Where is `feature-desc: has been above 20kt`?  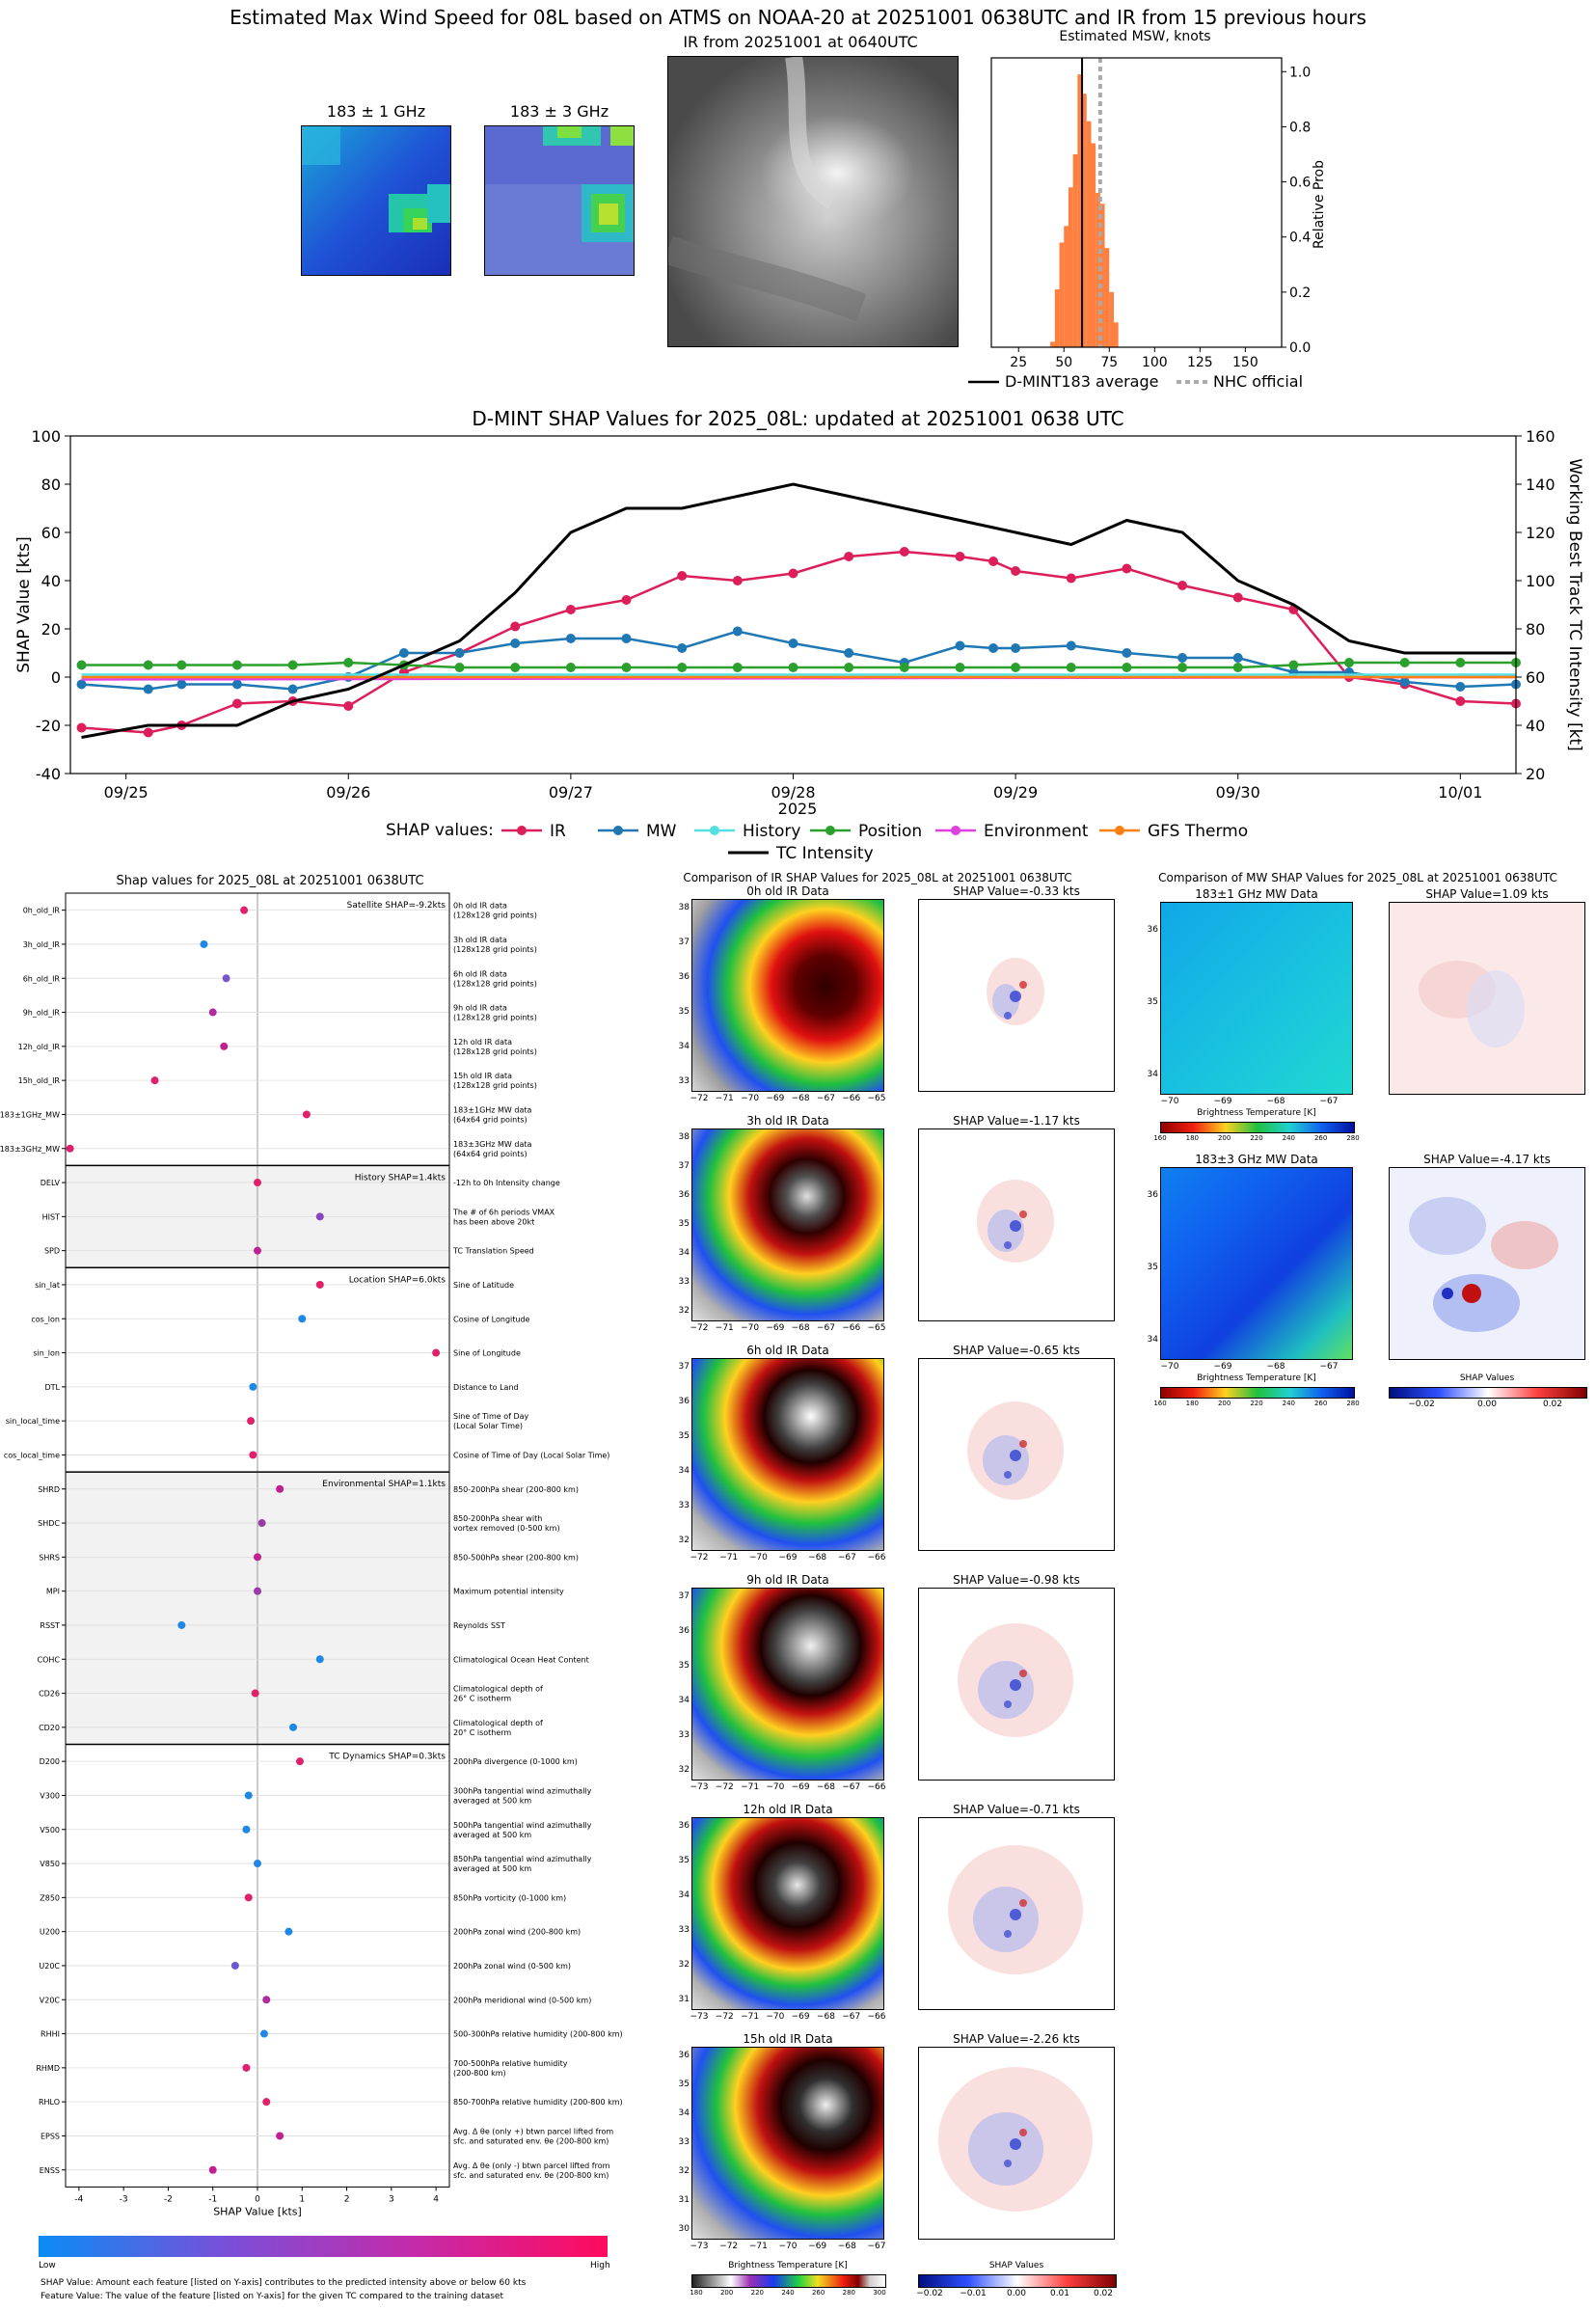 feature-desc: has been above 20kt is located at coordinates (494, 1222).